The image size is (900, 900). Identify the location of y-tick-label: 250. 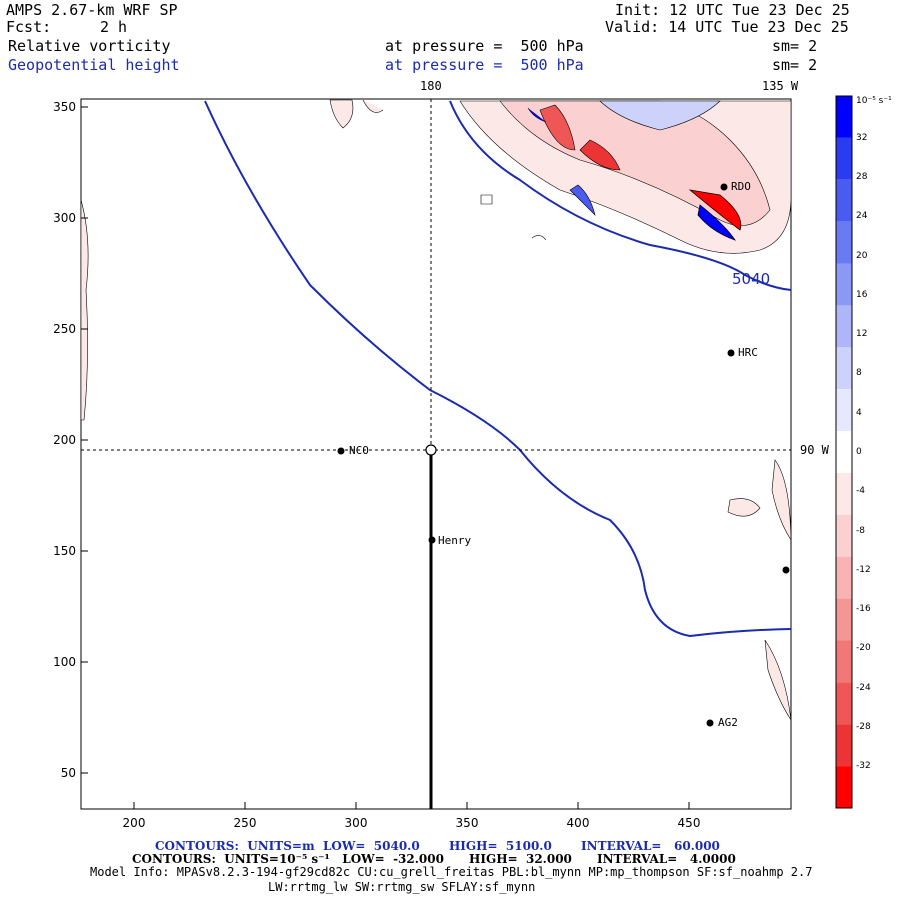
(64, 329).